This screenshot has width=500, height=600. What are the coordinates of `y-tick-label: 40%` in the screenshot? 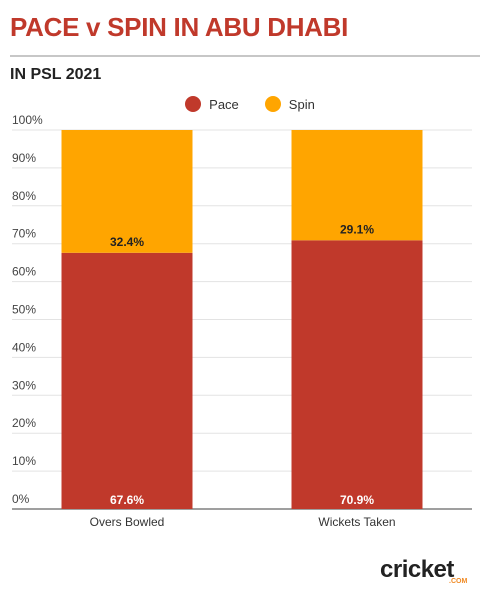 It's located at (24, 347).